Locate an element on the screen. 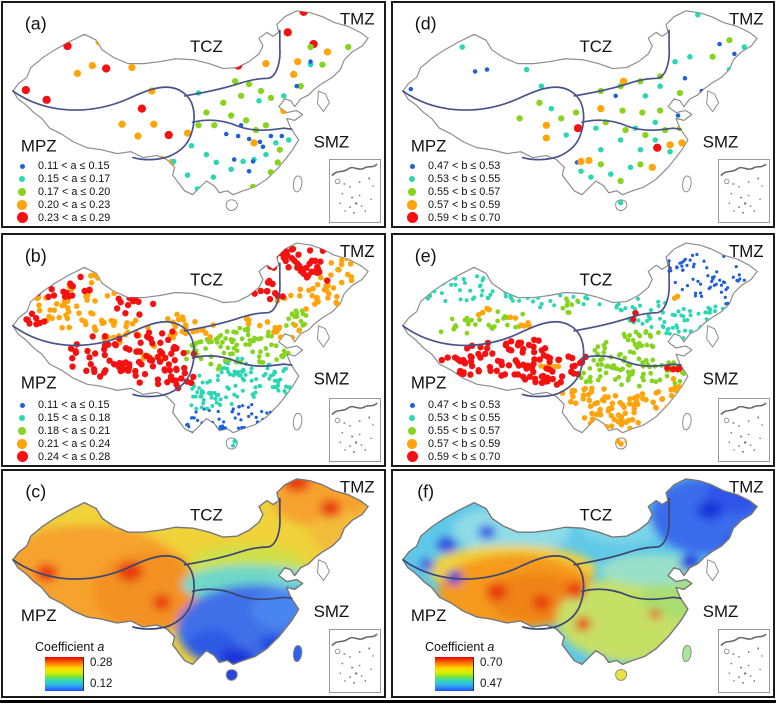  legend-dot is located at coordinates (22, 457).